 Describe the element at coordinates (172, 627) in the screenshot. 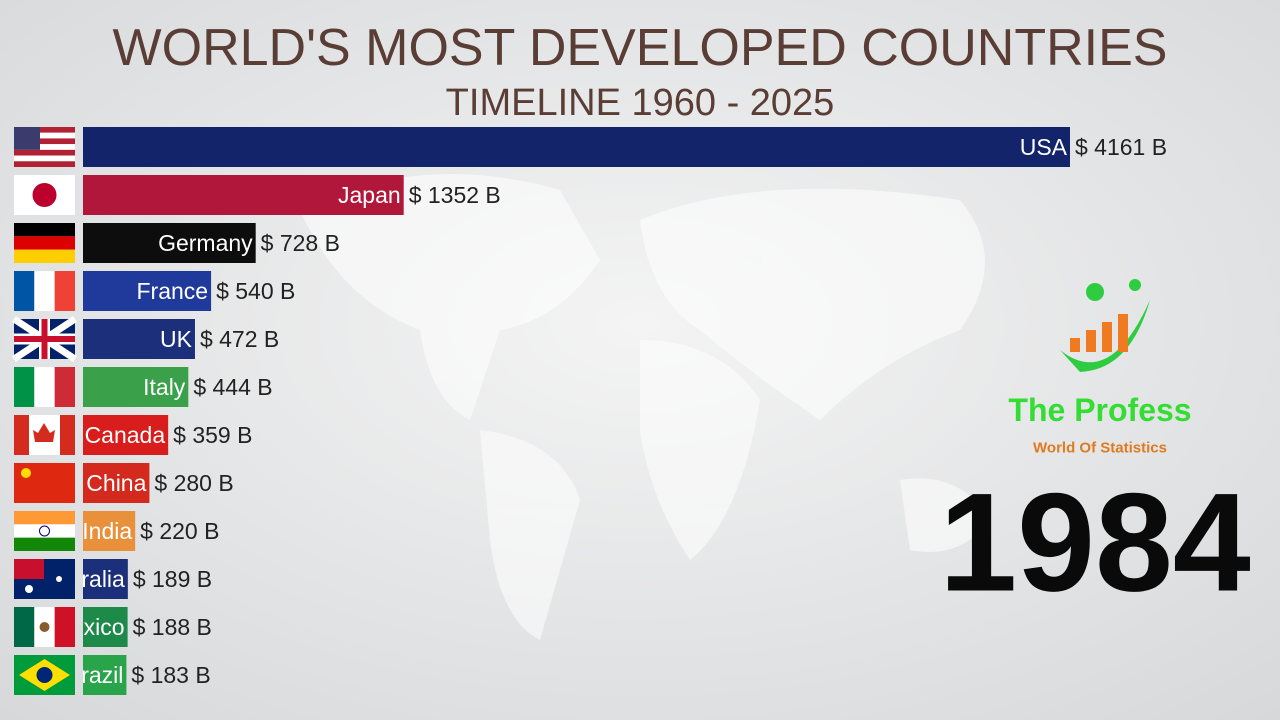

I see `value-label: $ 188 B` at that location.